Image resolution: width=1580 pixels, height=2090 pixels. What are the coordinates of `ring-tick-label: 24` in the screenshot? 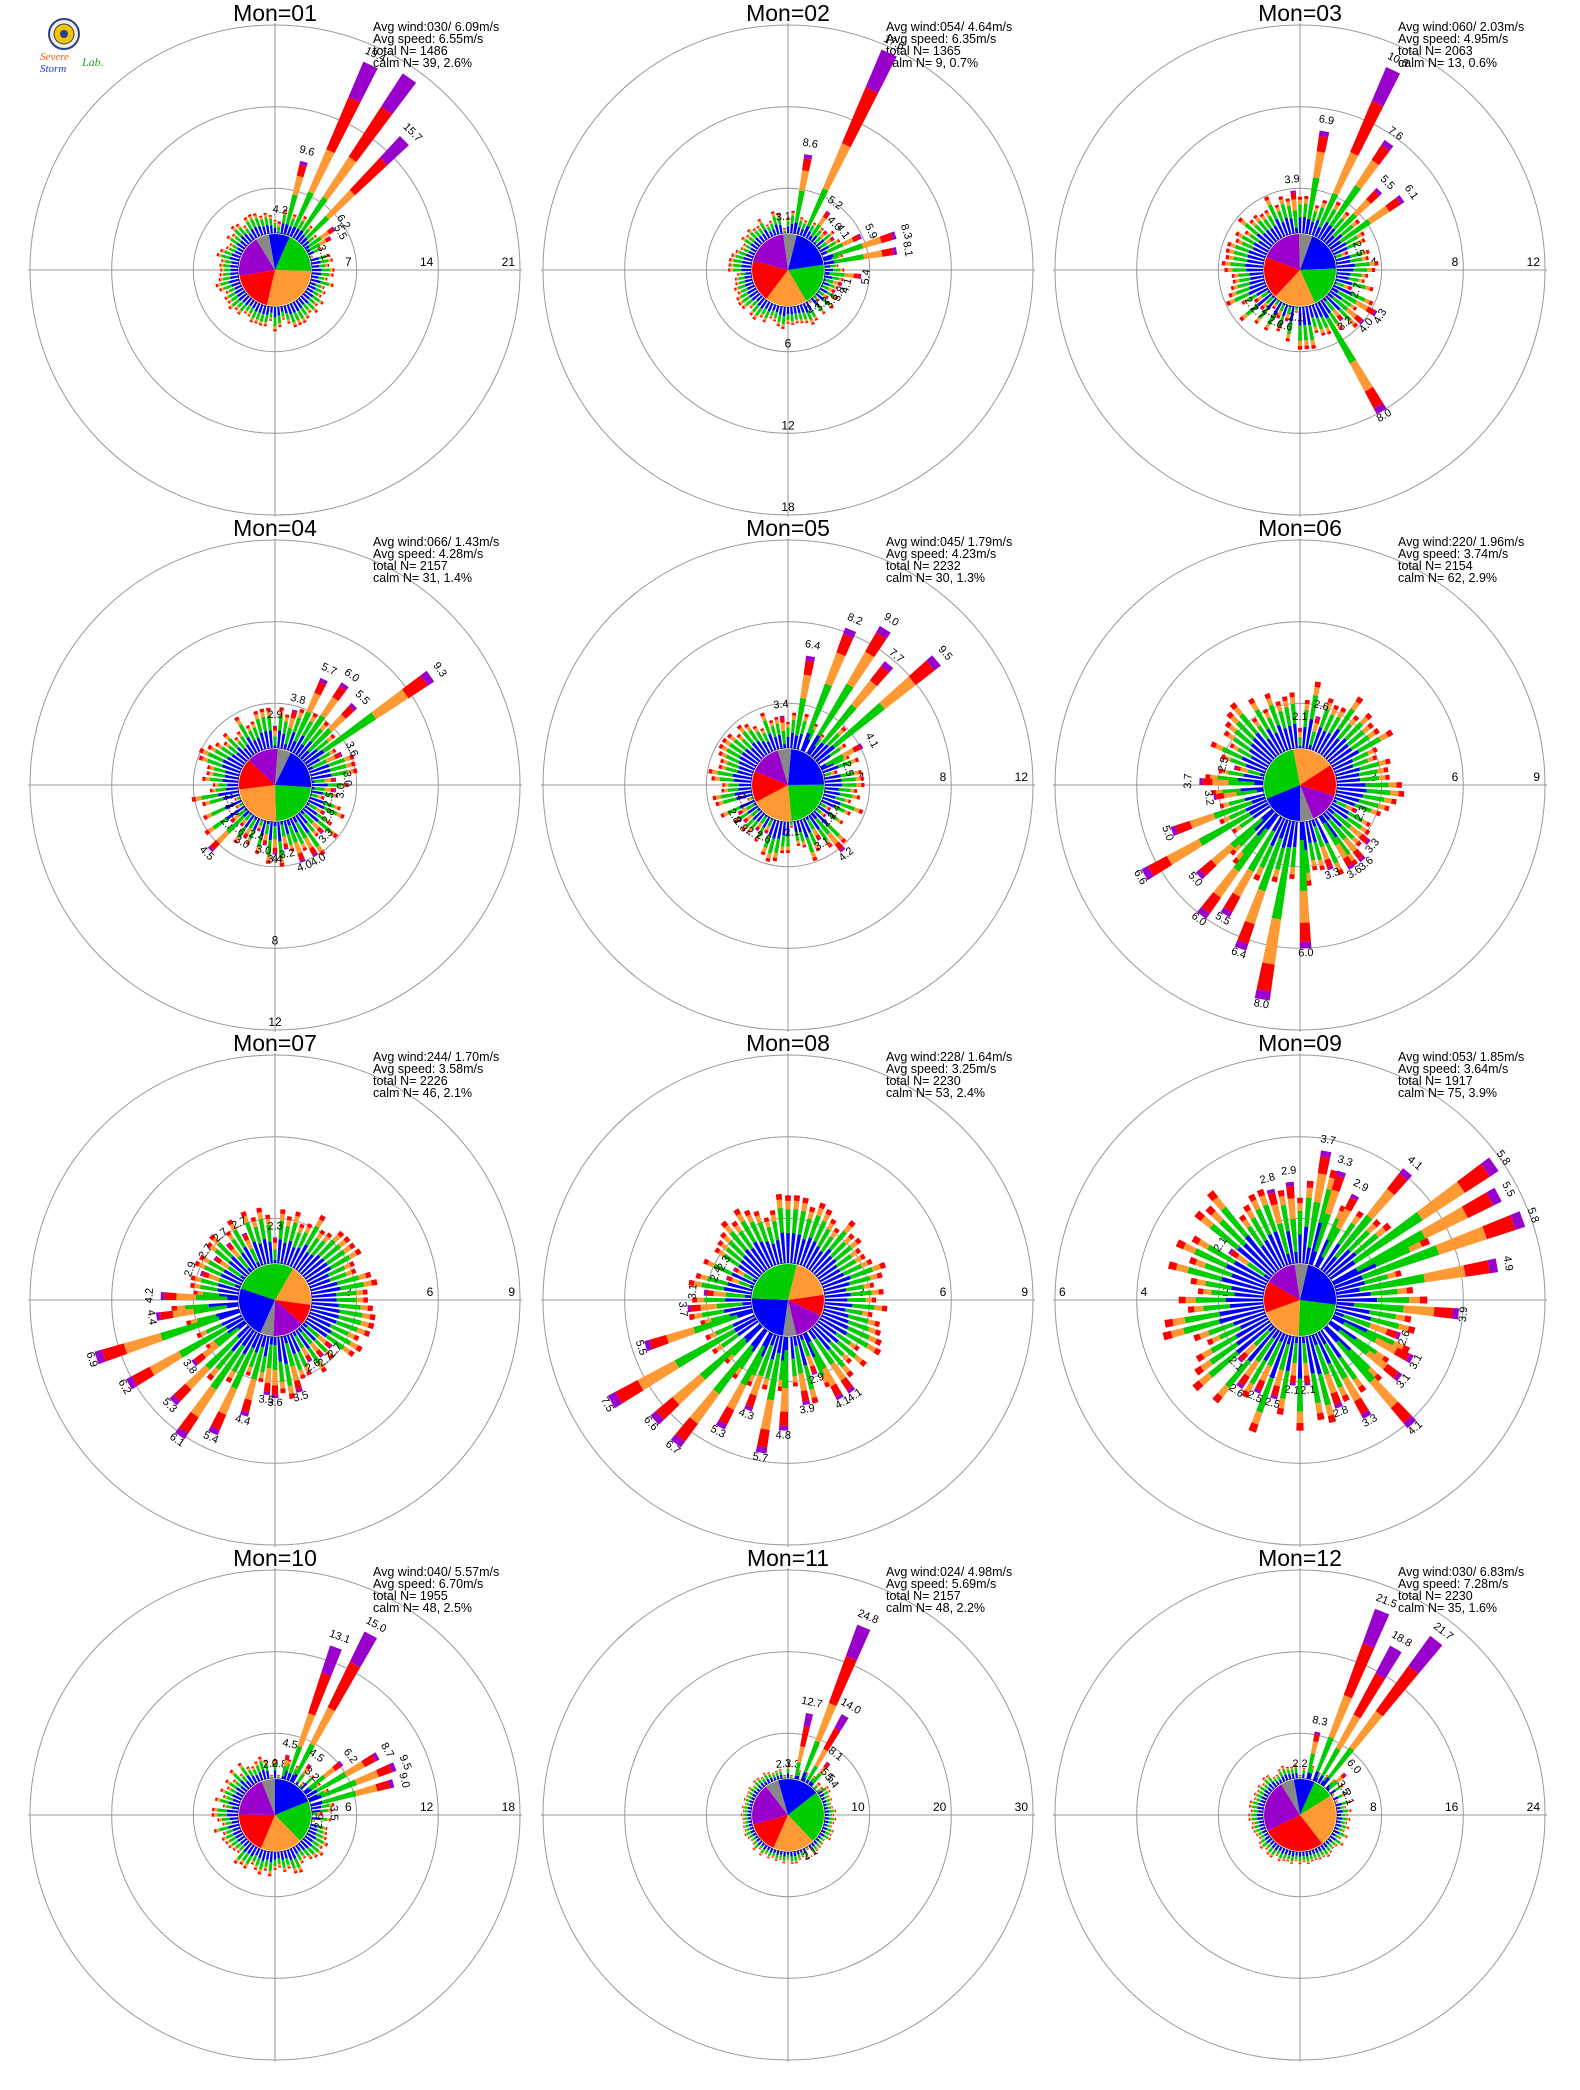 It's located at (1534, 1807).